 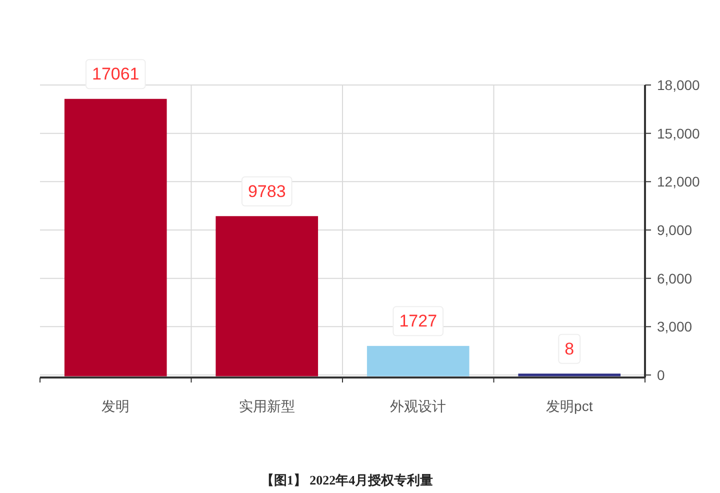 What do you see at coordinates (418, 321) in the screenshot?
I see `data-label: 1727` at bounding box center [418, 321].